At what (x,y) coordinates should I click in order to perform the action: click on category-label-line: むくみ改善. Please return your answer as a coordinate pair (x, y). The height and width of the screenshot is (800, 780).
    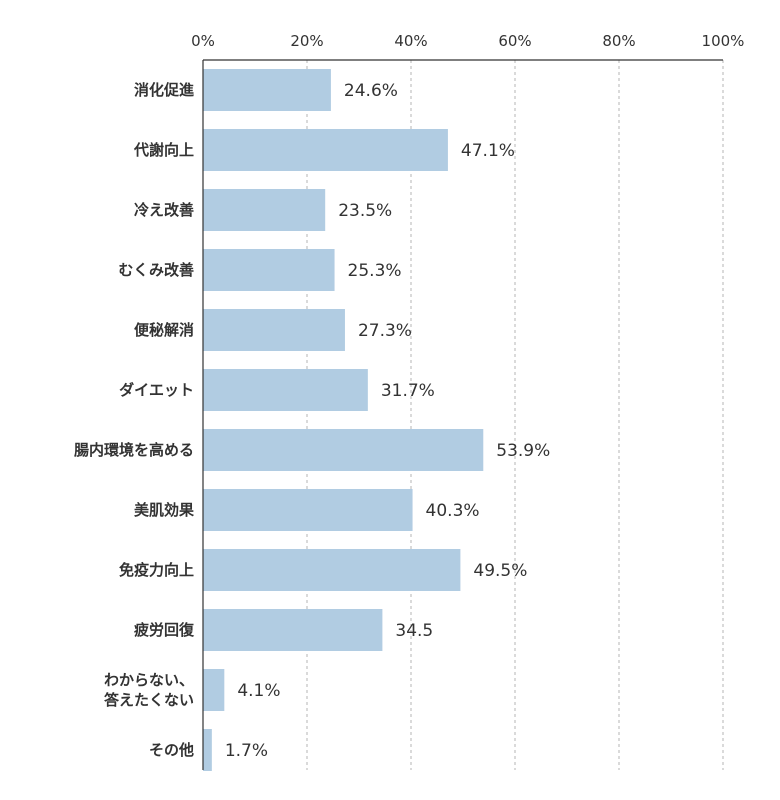
    Looking at the image, I should click on (156, 270).